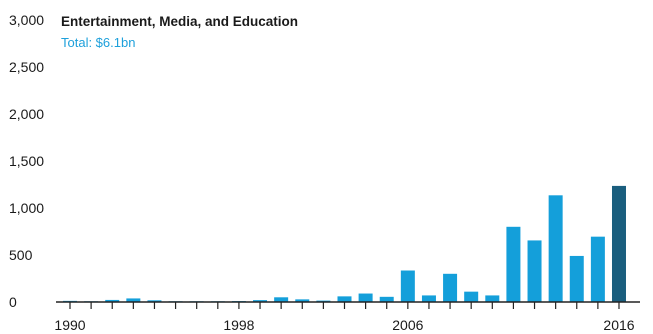 This screenshot has height=334, width=653. What do you see at coordinates (344, 325) in the screenshot?
I see `x-axis-tick-labels: 1990 1998 2006 2016` at bounding box center [344, 325].